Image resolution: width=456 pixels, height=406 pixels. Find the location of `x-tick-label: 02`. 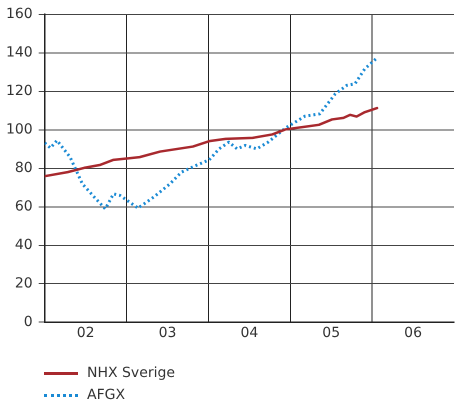

x-tick-label: 02 is located at coordinates (85, 333).